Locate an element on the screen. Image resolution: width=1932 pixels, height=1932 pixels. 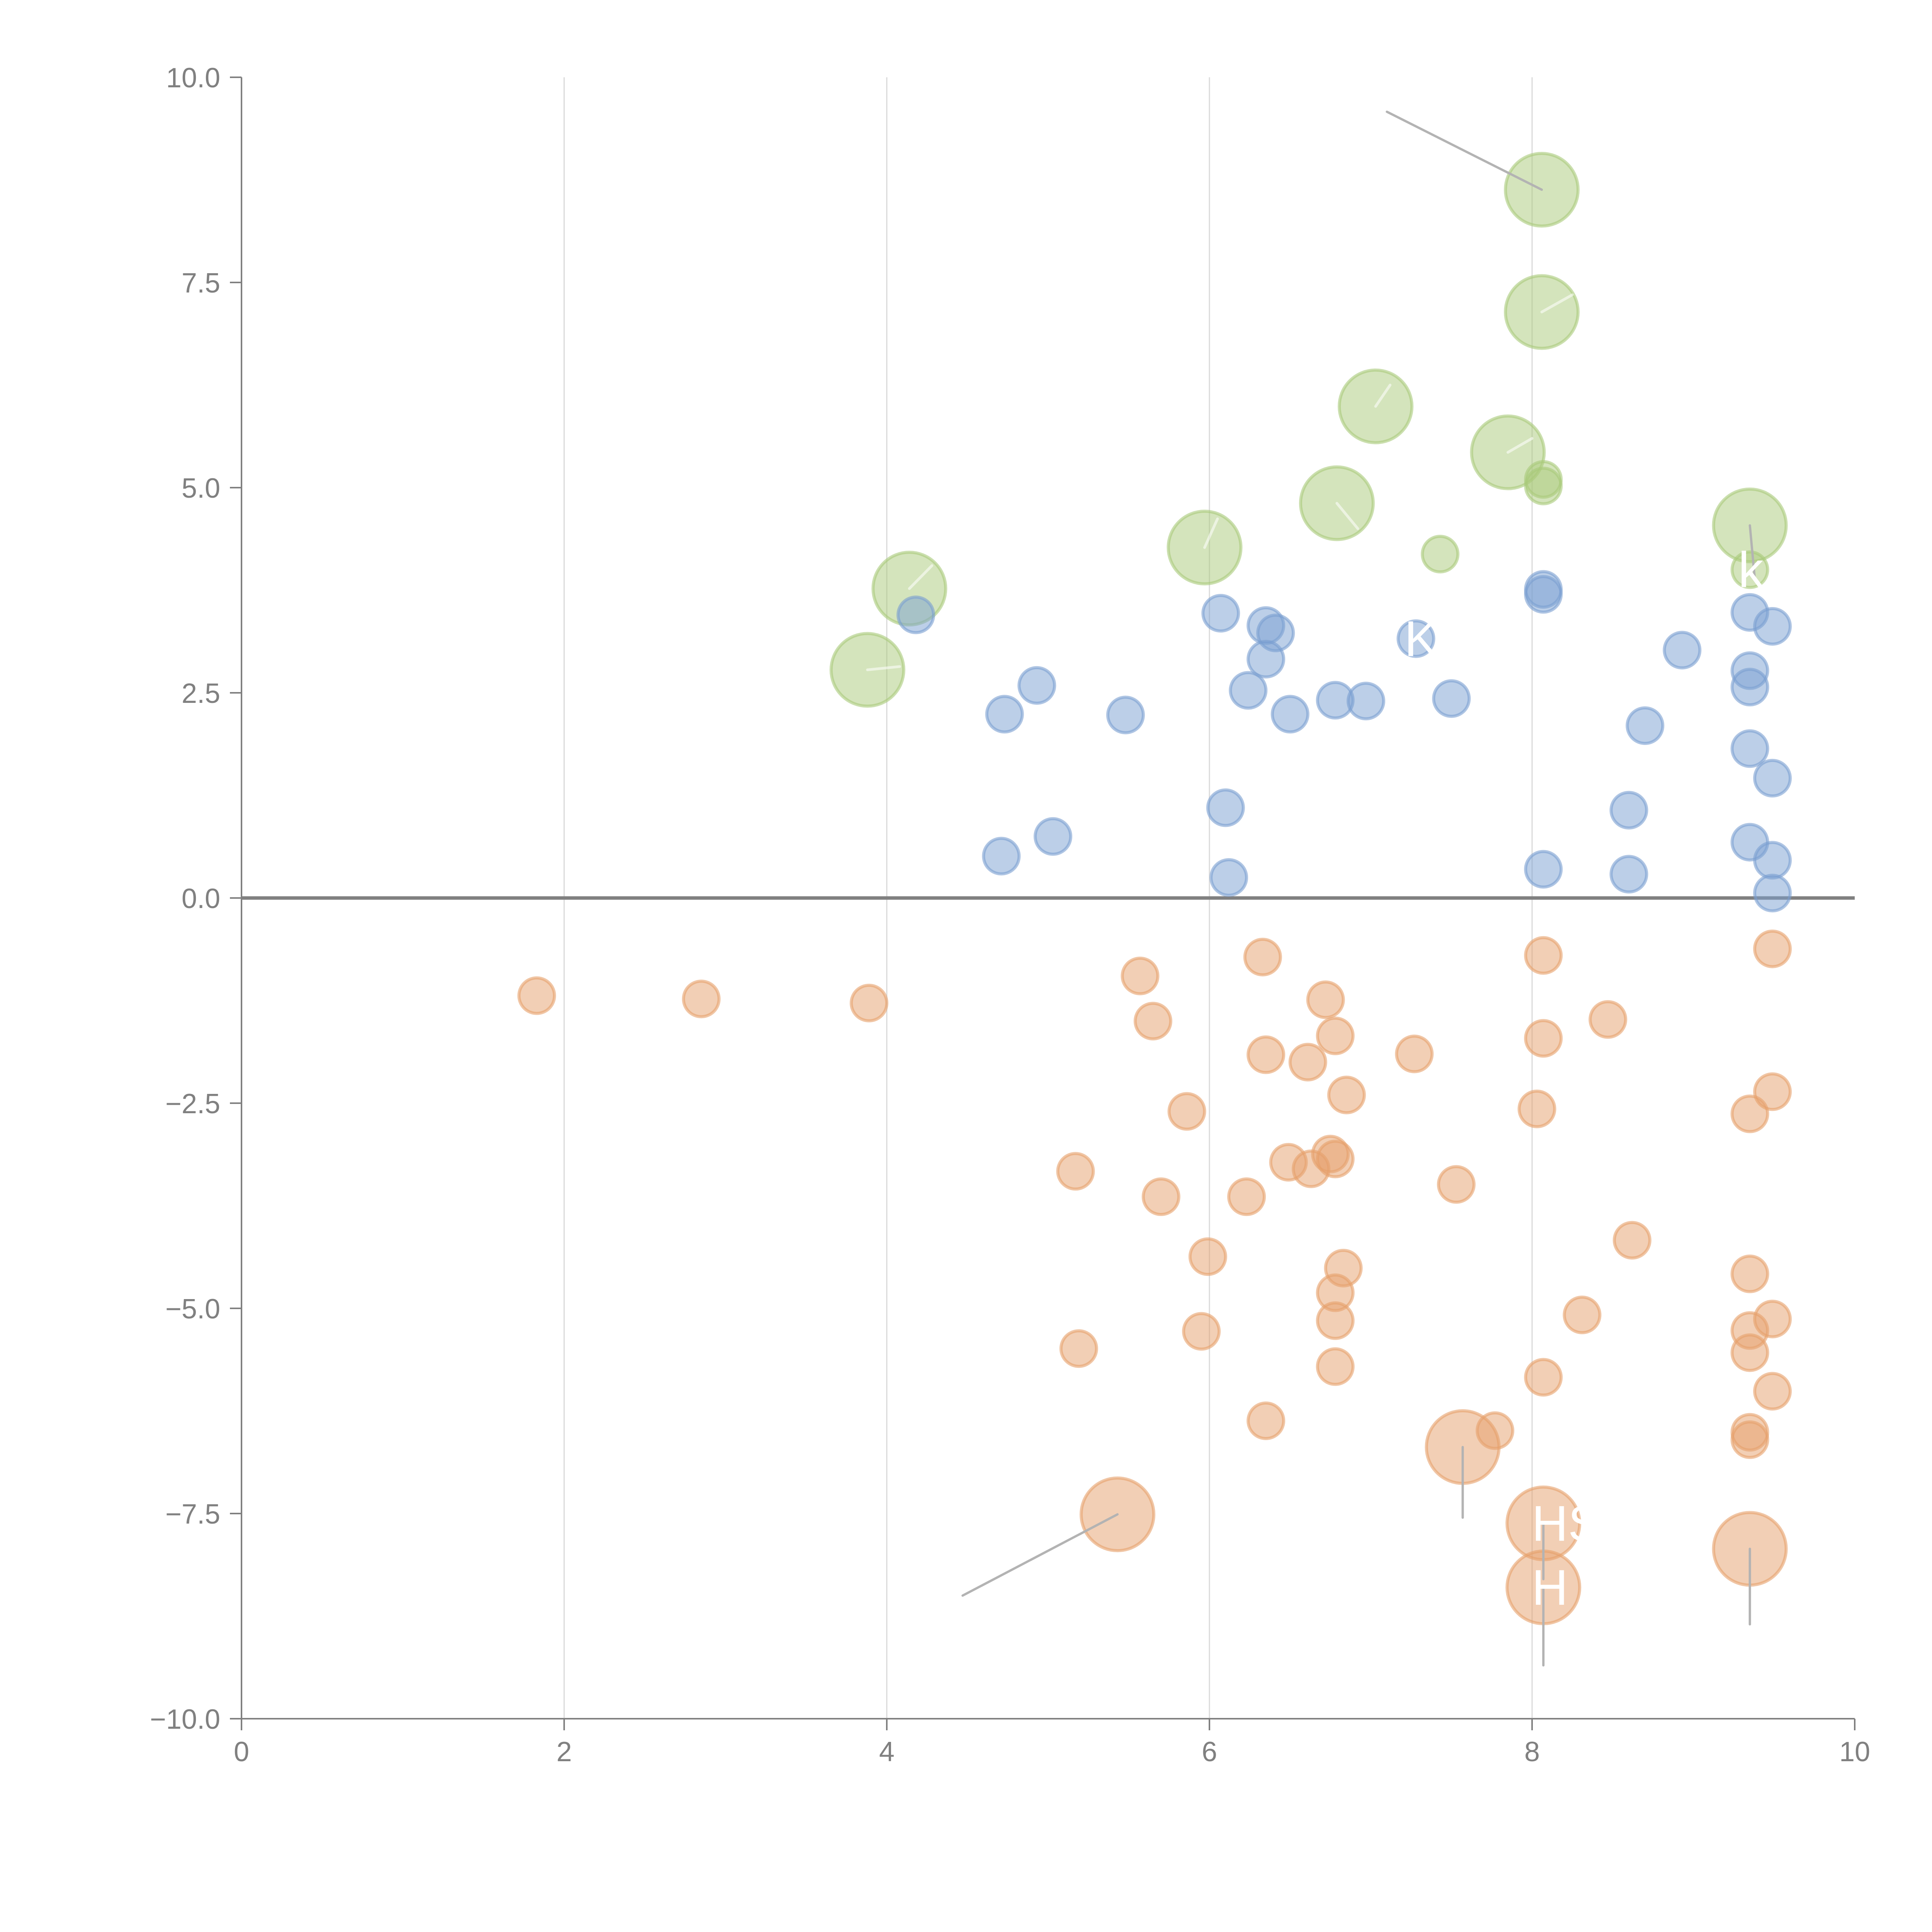
y-tick-label: 7.5 is located at coordinates (201, 284).